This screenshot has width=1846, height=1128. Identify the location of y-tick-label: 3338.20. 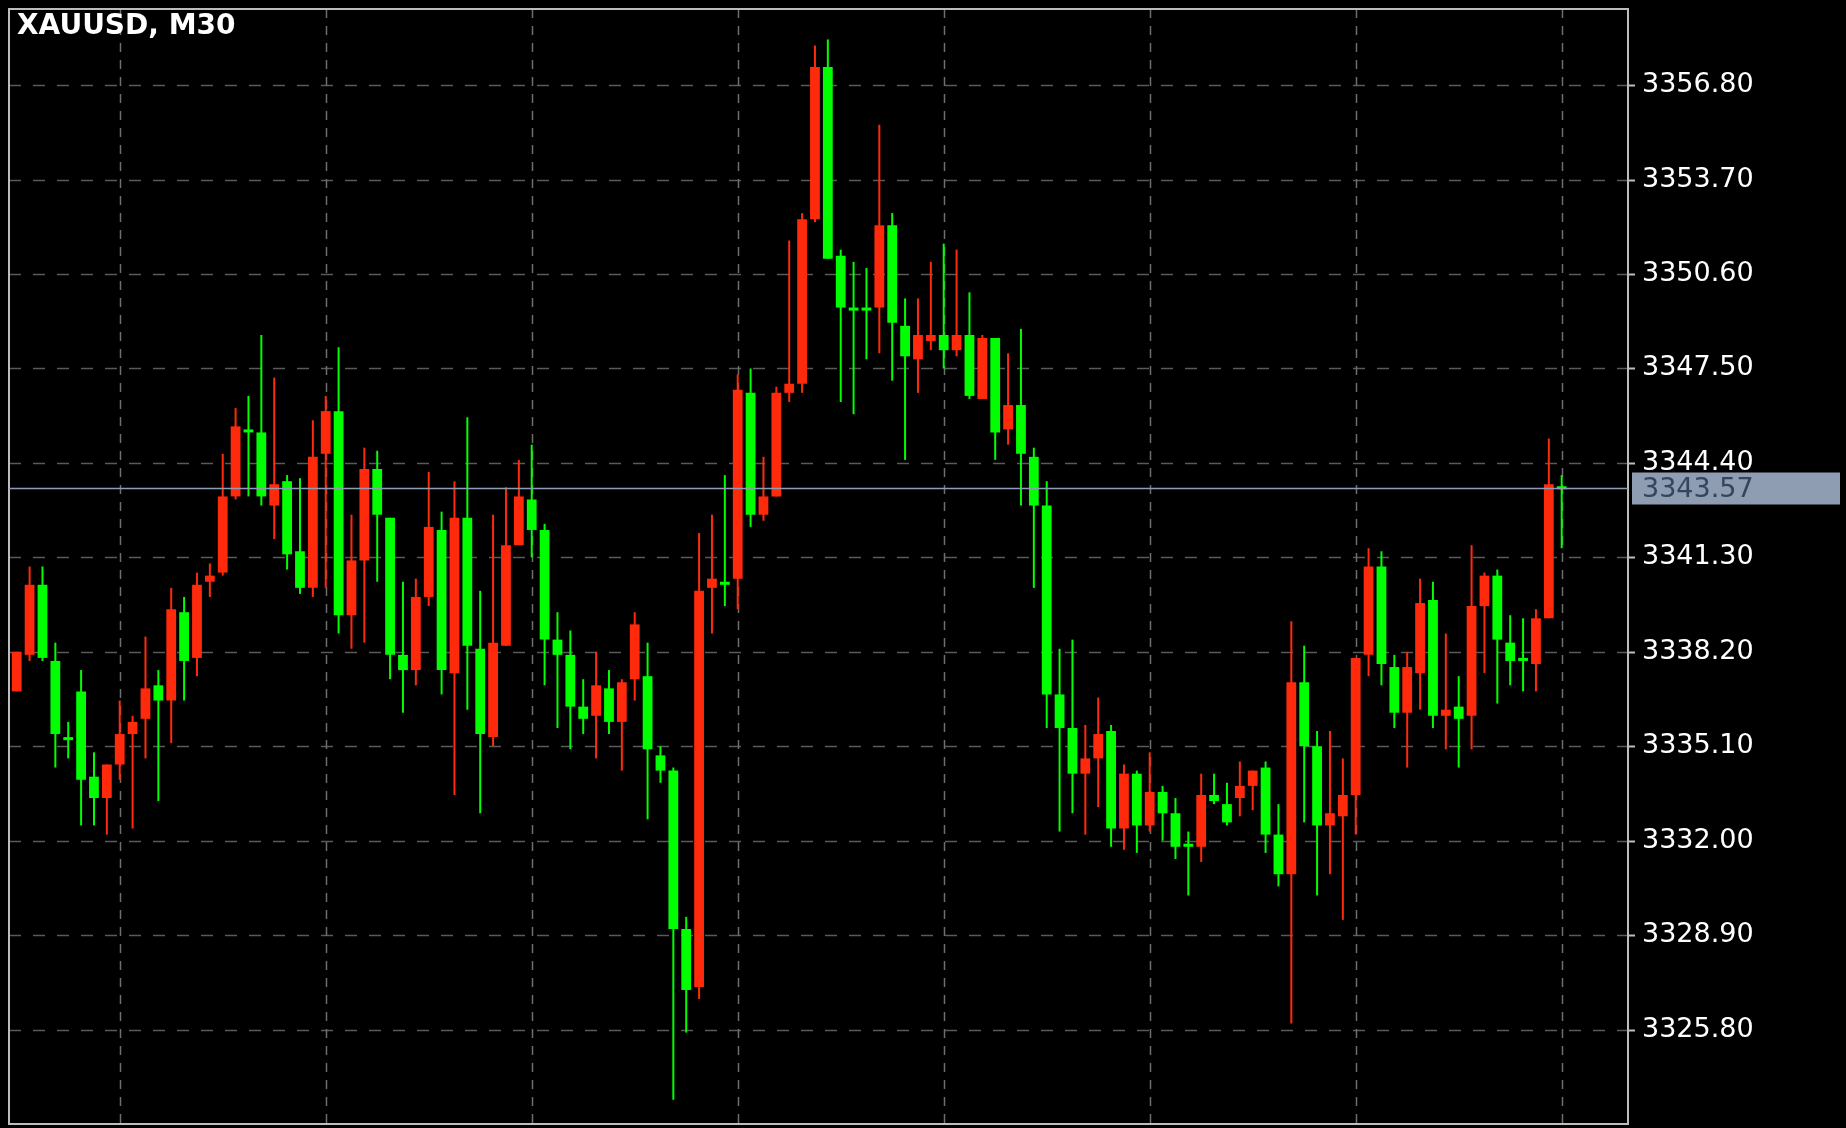
(1698, 649).